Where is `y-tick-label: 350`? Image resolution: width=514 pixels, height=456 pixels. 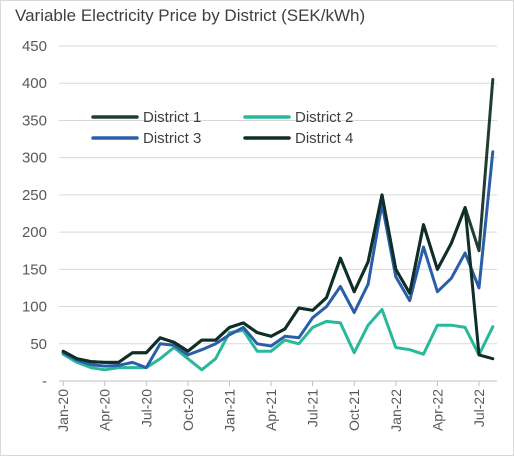 y-tick-label: 350 is located at coordinates (34, 120).